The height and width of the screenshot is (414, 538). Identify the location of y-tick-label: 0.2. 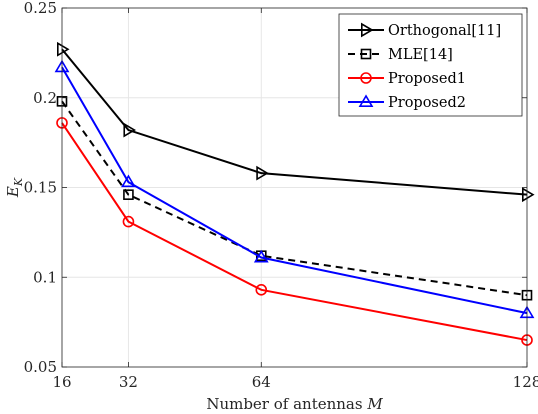
(45, 98).